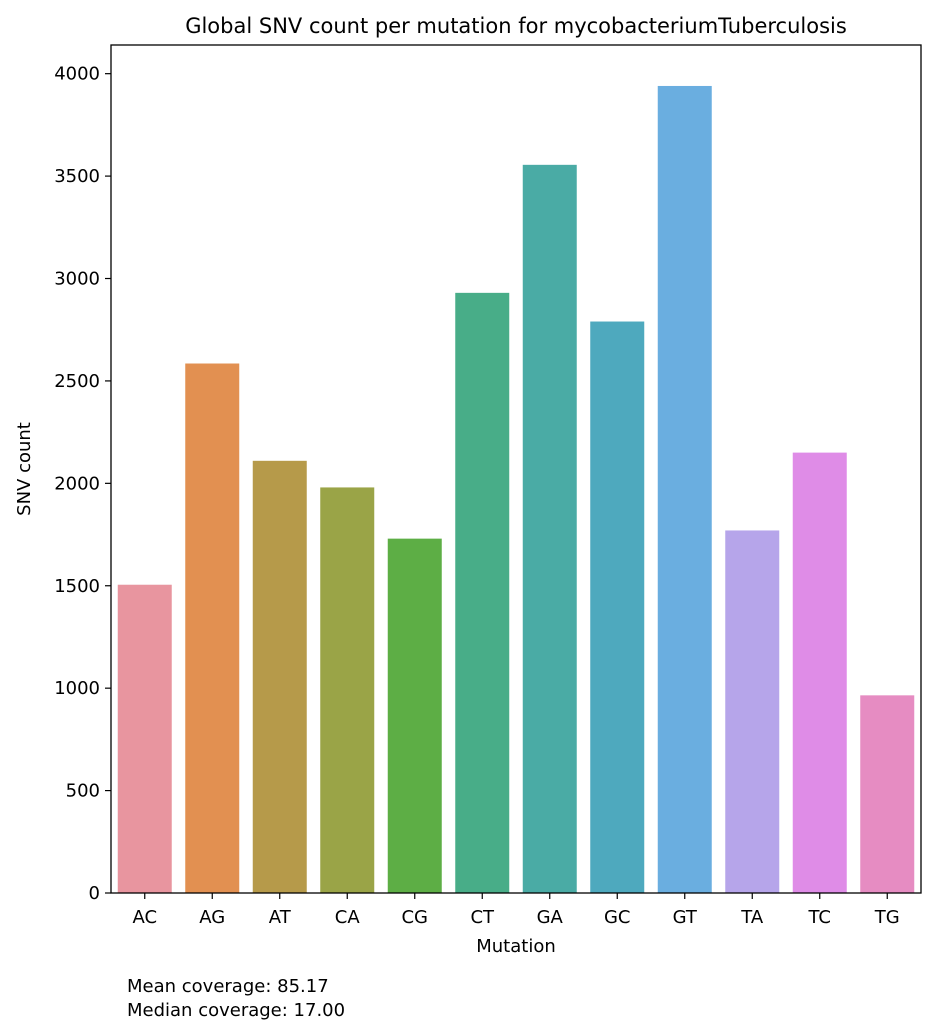  Describe the element at coordinates (887, 917) in the screenshot. I see `x-tick-label: TG` at that location.